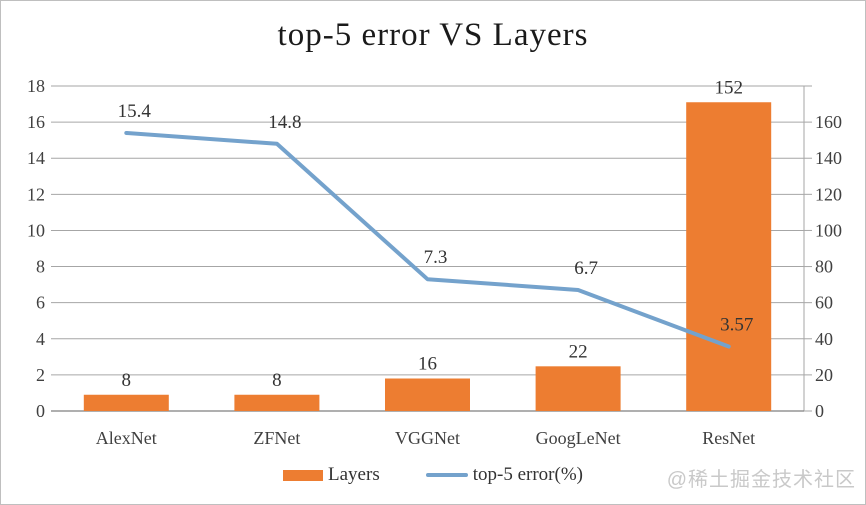 The height and width of the screenshot is (505, 866). I want to click on svg-text: ResNet, so click(728, 438).